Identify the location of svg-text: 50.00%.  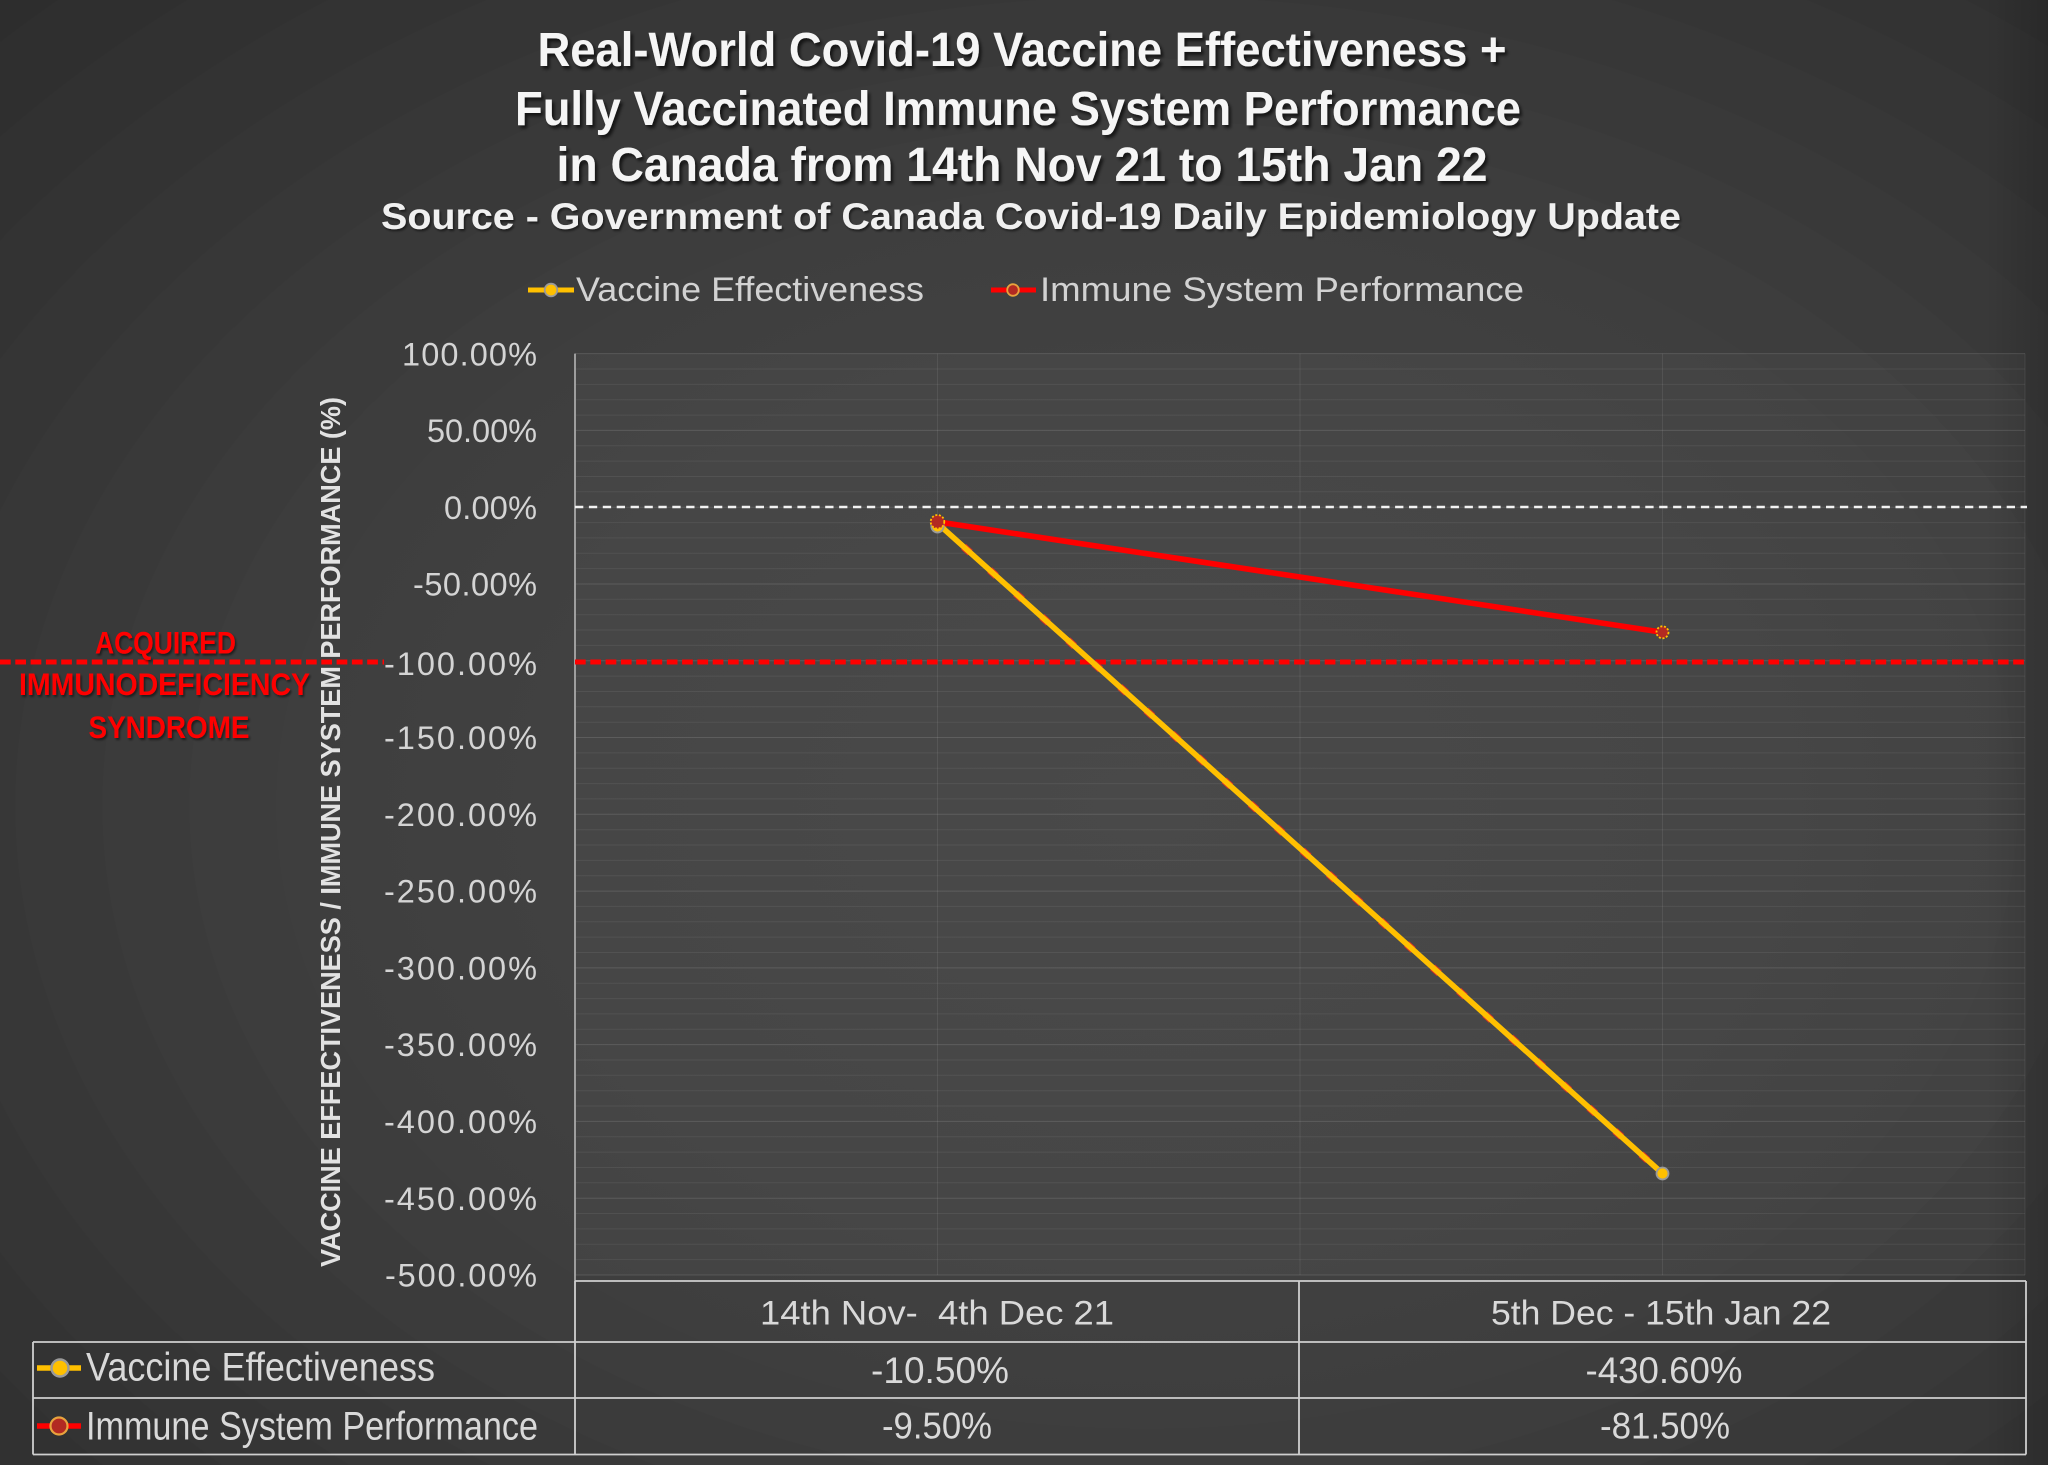
(482, 431).